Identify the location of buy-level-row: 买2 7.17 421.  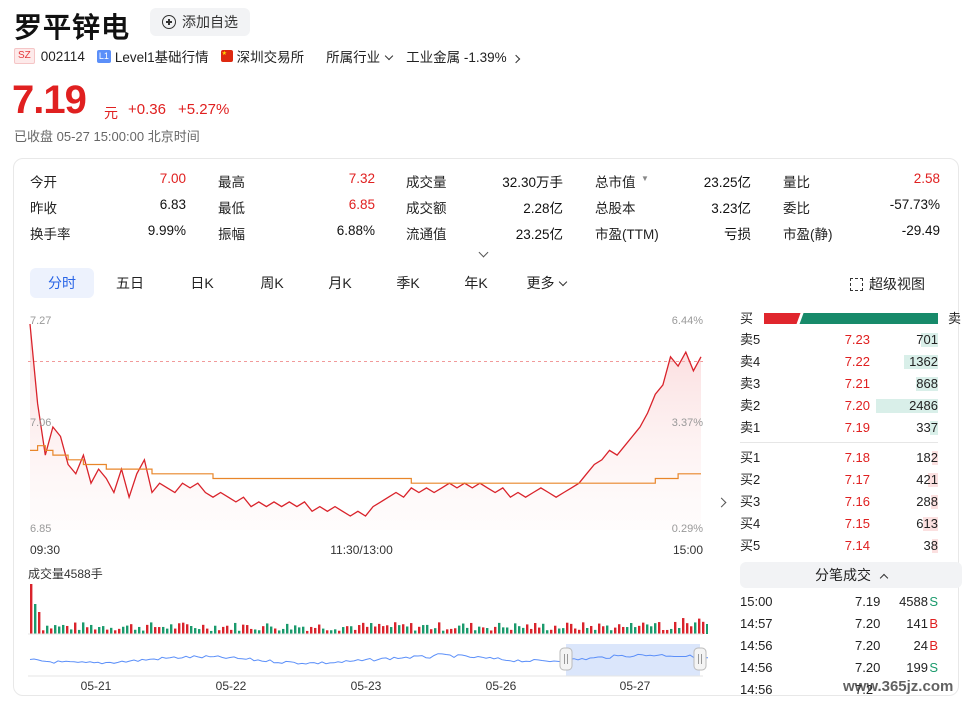
(839, 480).